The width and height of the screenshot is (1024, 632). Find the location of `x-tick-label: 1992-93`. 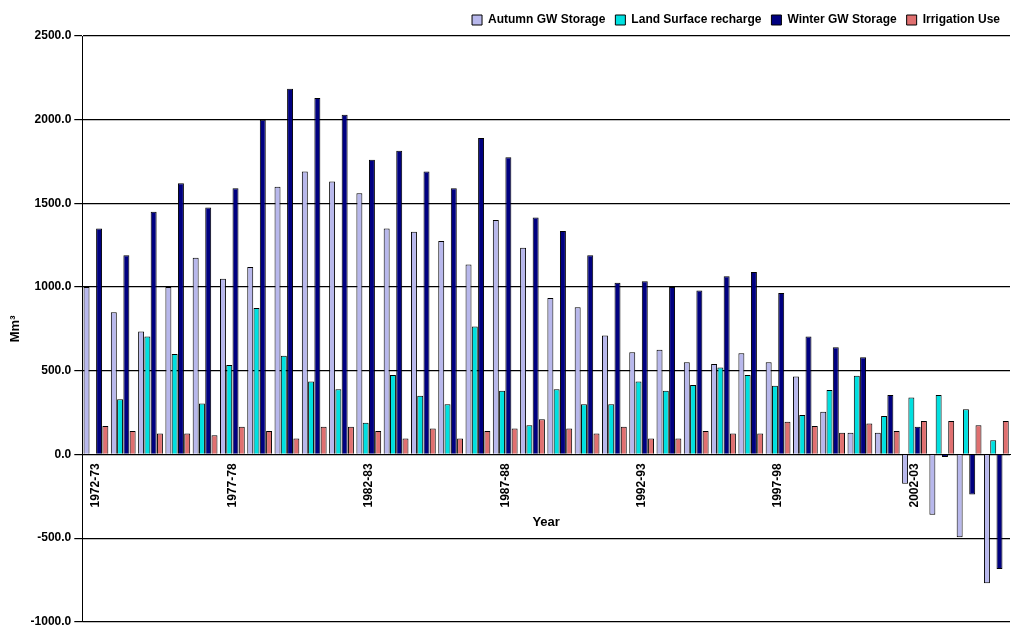

x-tick-label: 1992-93 is located at coordinates (640, 485).